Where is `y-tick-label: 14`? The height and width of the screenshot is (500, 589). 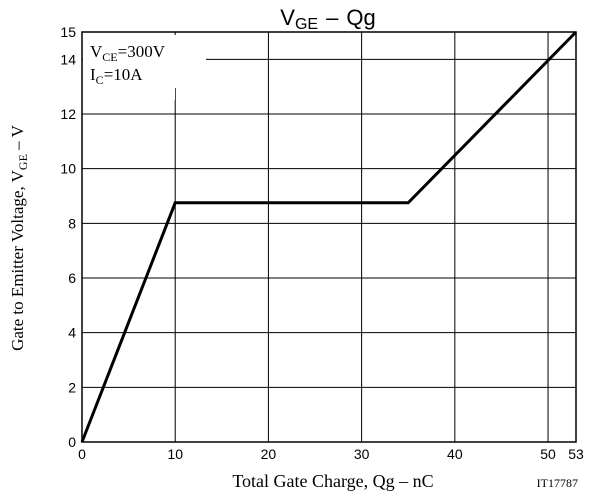
y-tick-label: 14 is located at coordinates (68, 59).